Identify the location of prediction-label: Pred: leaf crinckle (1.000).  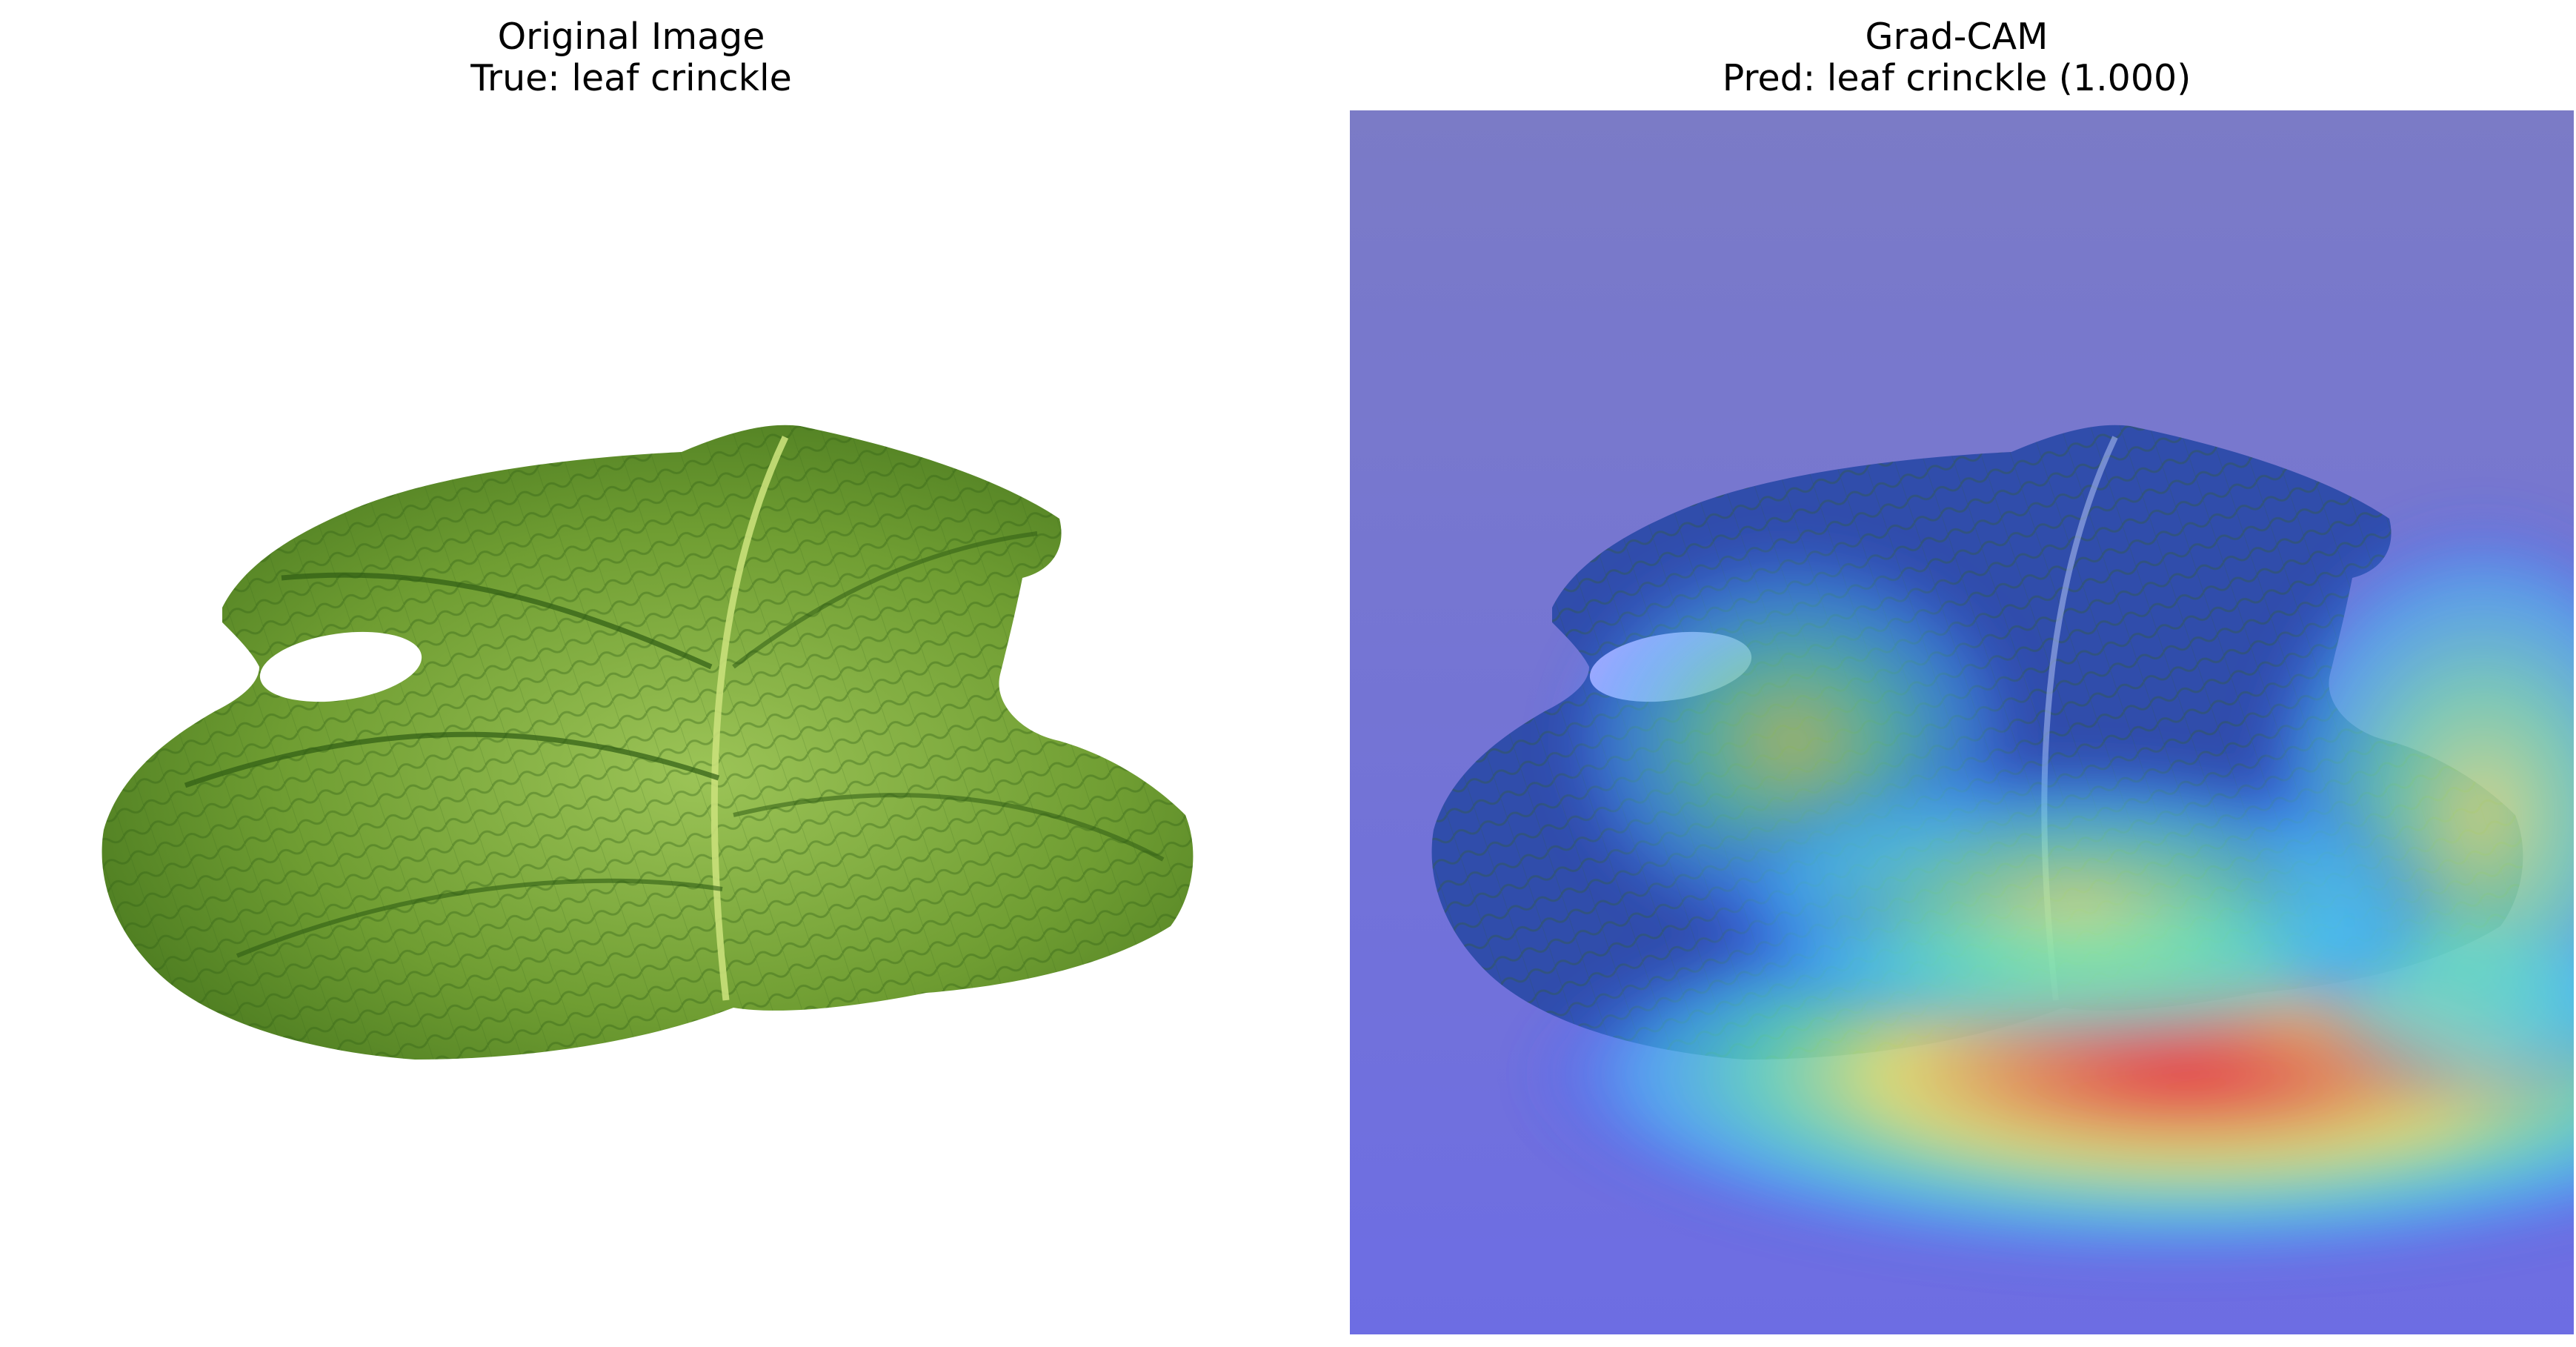
(1956, 78).